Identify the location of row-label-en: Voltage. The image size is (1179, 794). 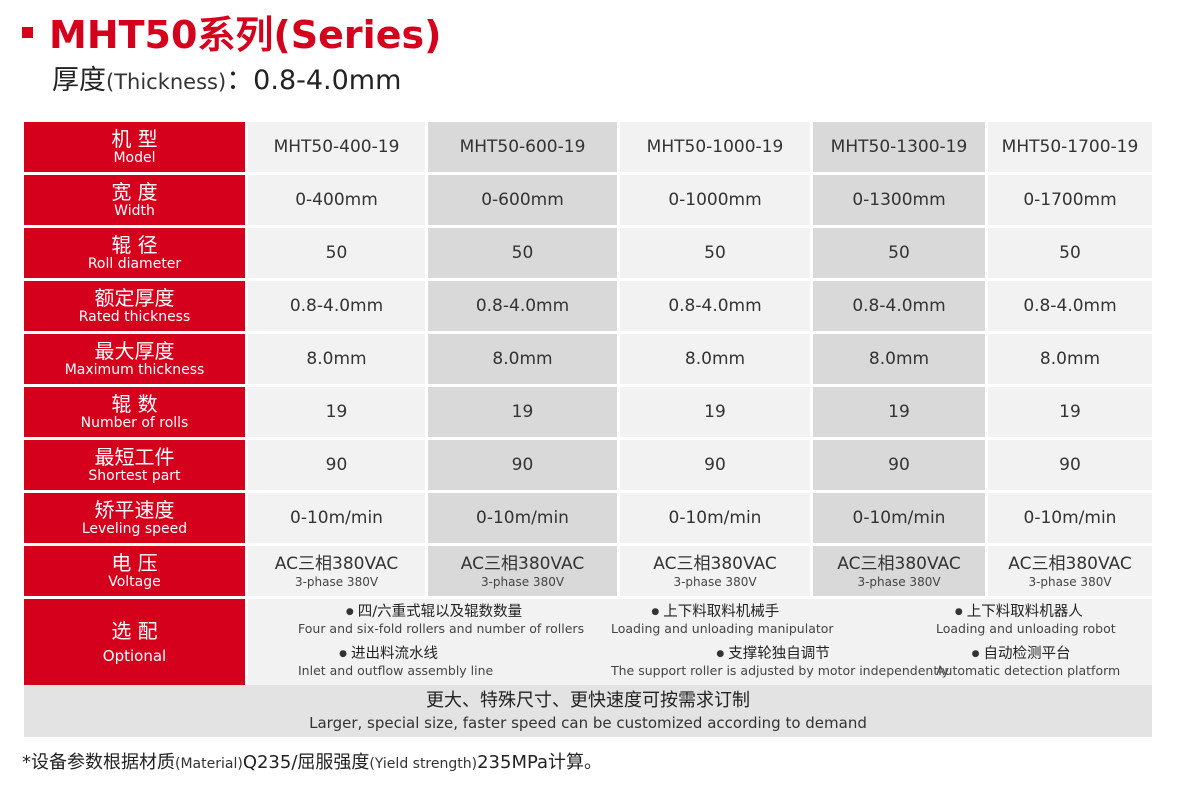
(134, 582).